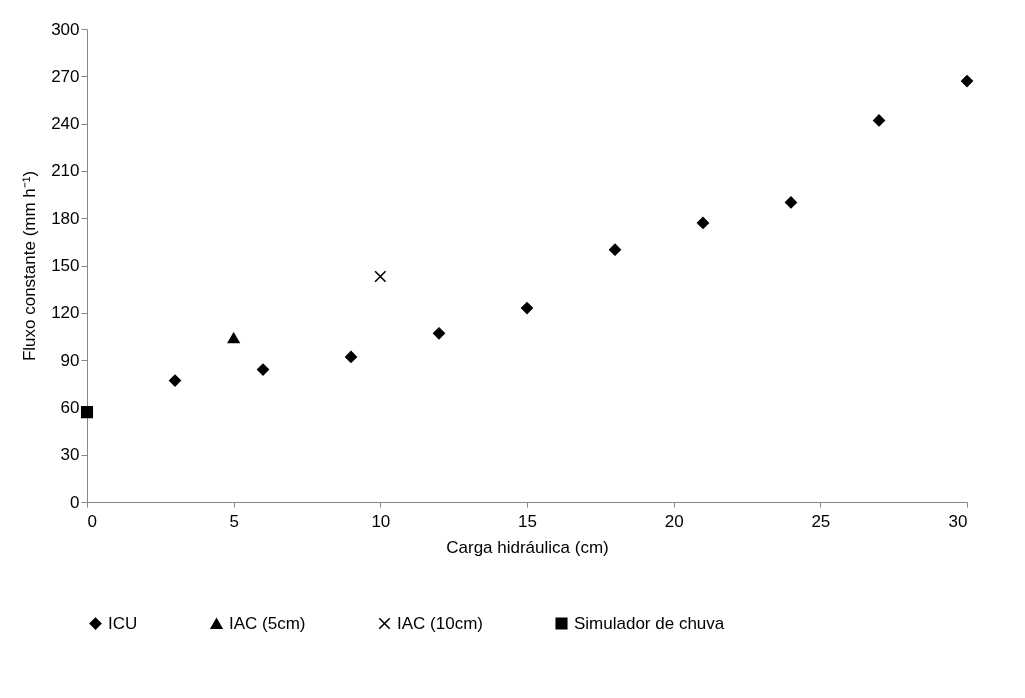 The width and height of the screenshot is (1025, 698). Describe the element at coordinates (65, 313) in the screenshot. I see `y-tick-label: 120` at that location.